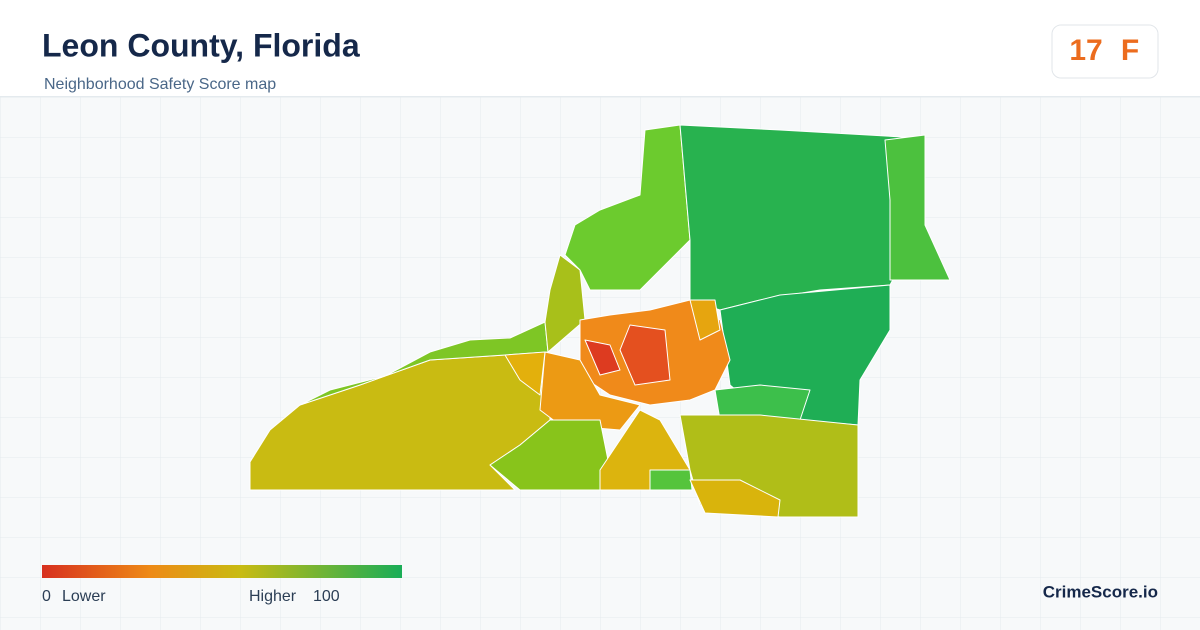 The height and width of the screenshot is (630, 1200). What do you see at coordinates (326, 596) in the screenshot?
I see `legend-max: 100` at bounding box center [326, 596].